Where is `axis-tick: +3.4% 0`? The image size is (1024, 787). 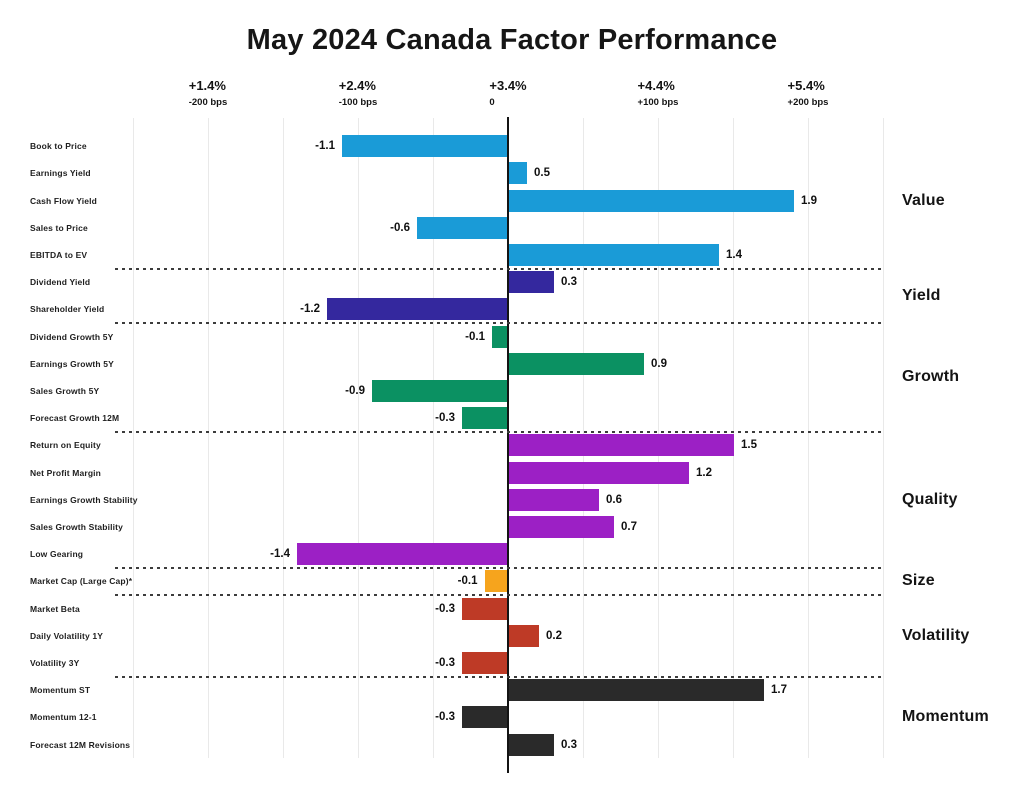
axis-tick: +3.4% 0 is located at coordinates (507, 93).